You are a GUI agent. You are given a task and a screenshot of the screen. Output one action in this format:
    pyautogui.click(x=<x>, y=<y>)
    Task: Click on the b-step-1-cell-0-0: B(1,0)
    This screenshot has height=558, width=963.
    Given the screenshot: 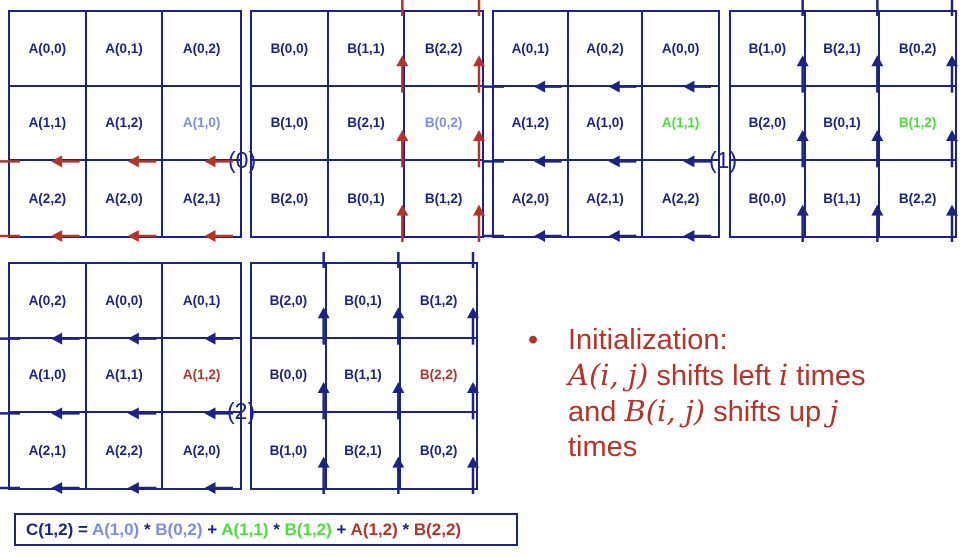 What is the action you would take?
    pyautogui.click(x=768, y=49)
    